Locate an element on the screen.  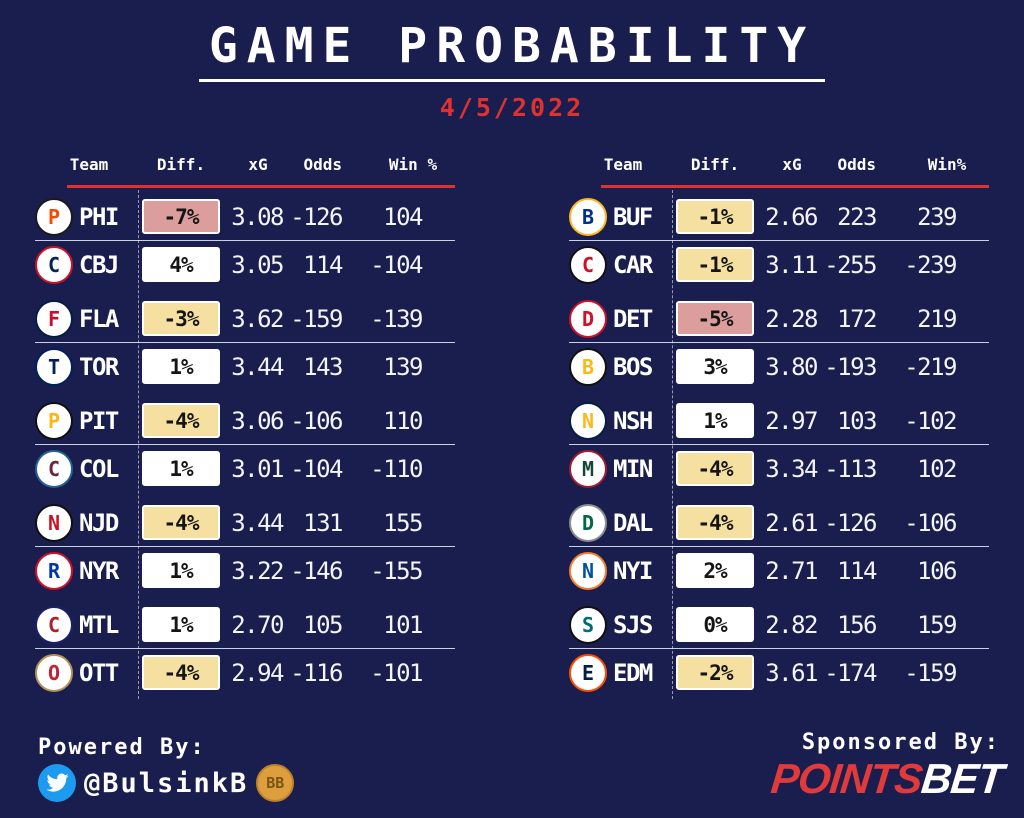
diff-cell: 1% is located at coordinates (181, 570).